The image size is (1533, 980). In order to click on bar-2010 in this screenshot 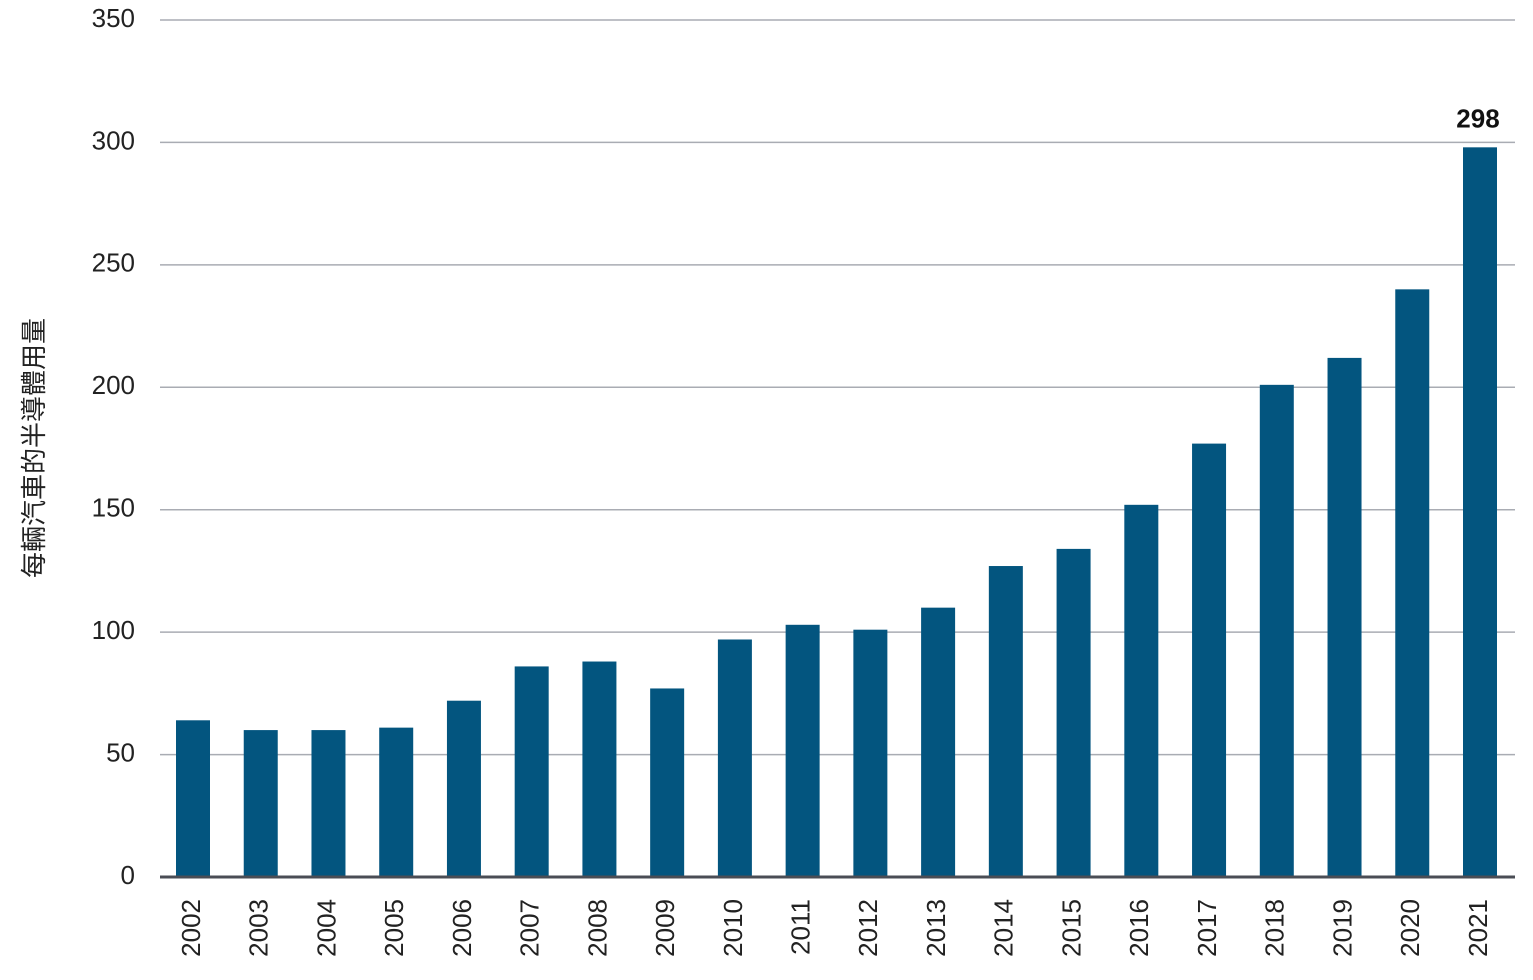, I will do `click(734, 758)`.